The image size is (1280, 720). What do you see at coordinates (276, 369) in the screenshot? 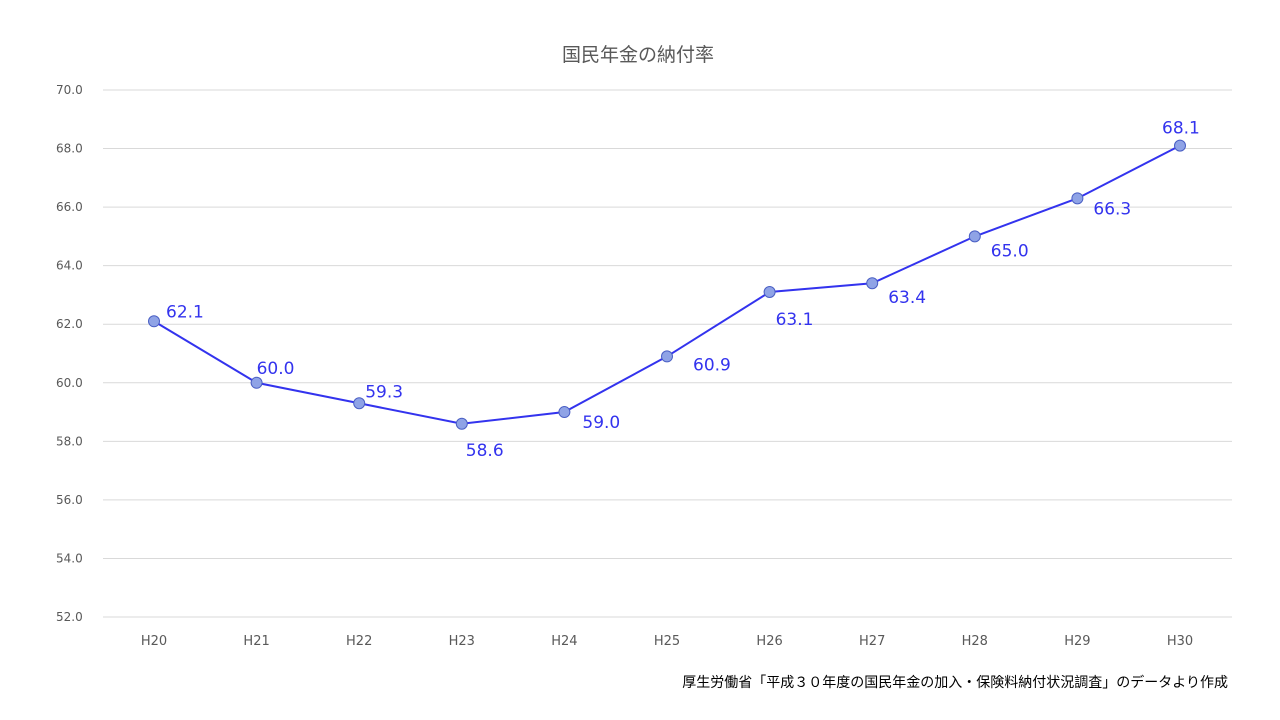
I see `data-label: 60.0` at bounding box center [276, 369].